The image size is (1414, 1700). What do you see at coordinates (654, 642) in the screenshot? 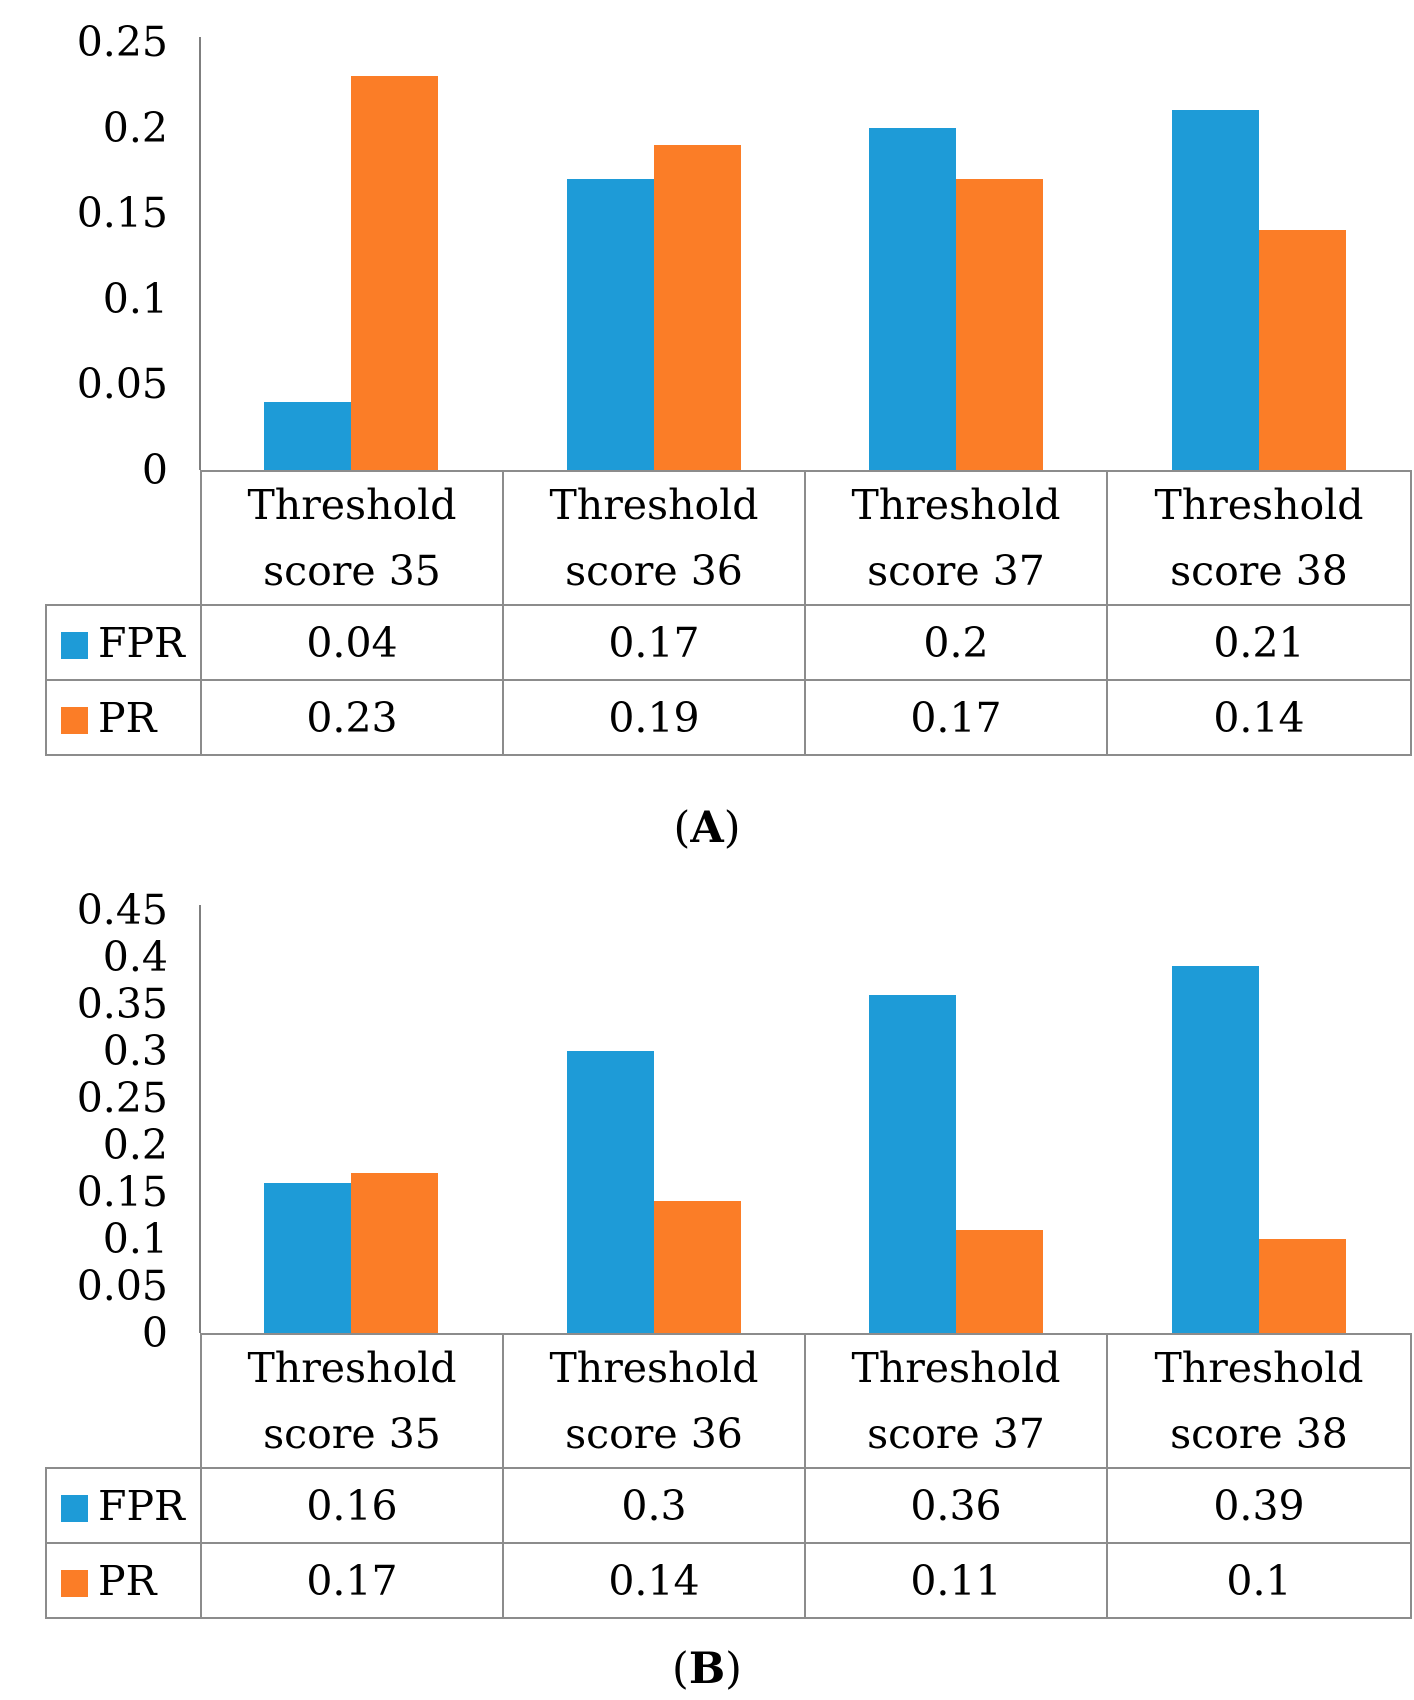
I see `fpr-value-cell: 0.17` at bounding box center [654, 642].